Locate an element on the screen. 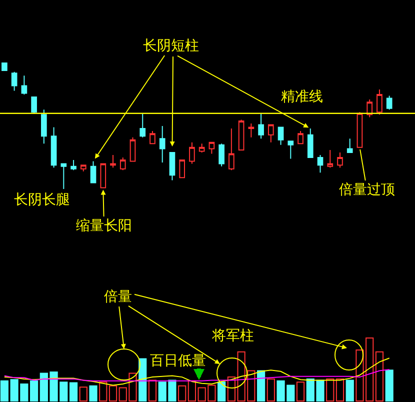  text: 缩量长阳 is located at coordinates (104, 226).